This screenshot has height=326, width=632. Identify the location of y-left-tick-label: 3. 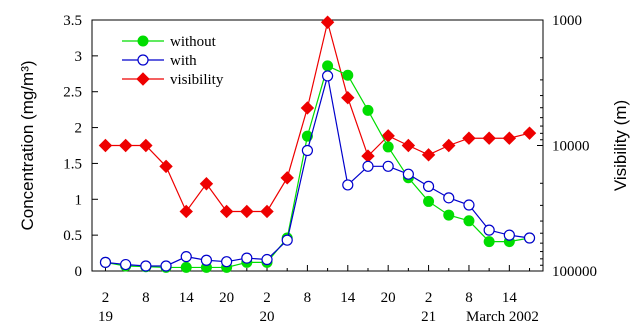
(79, 57).